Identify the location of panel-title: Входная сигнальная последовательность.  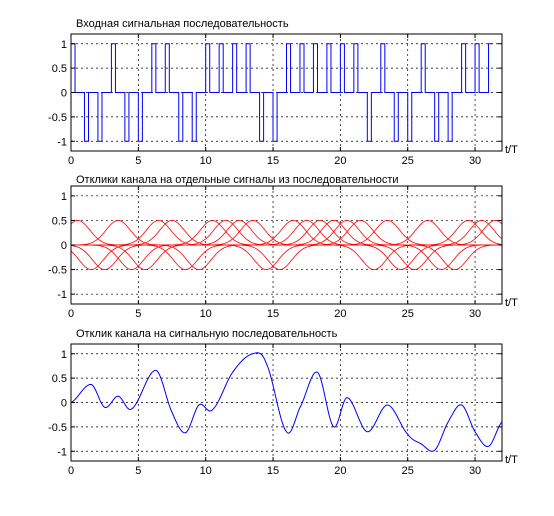
(182, 24).